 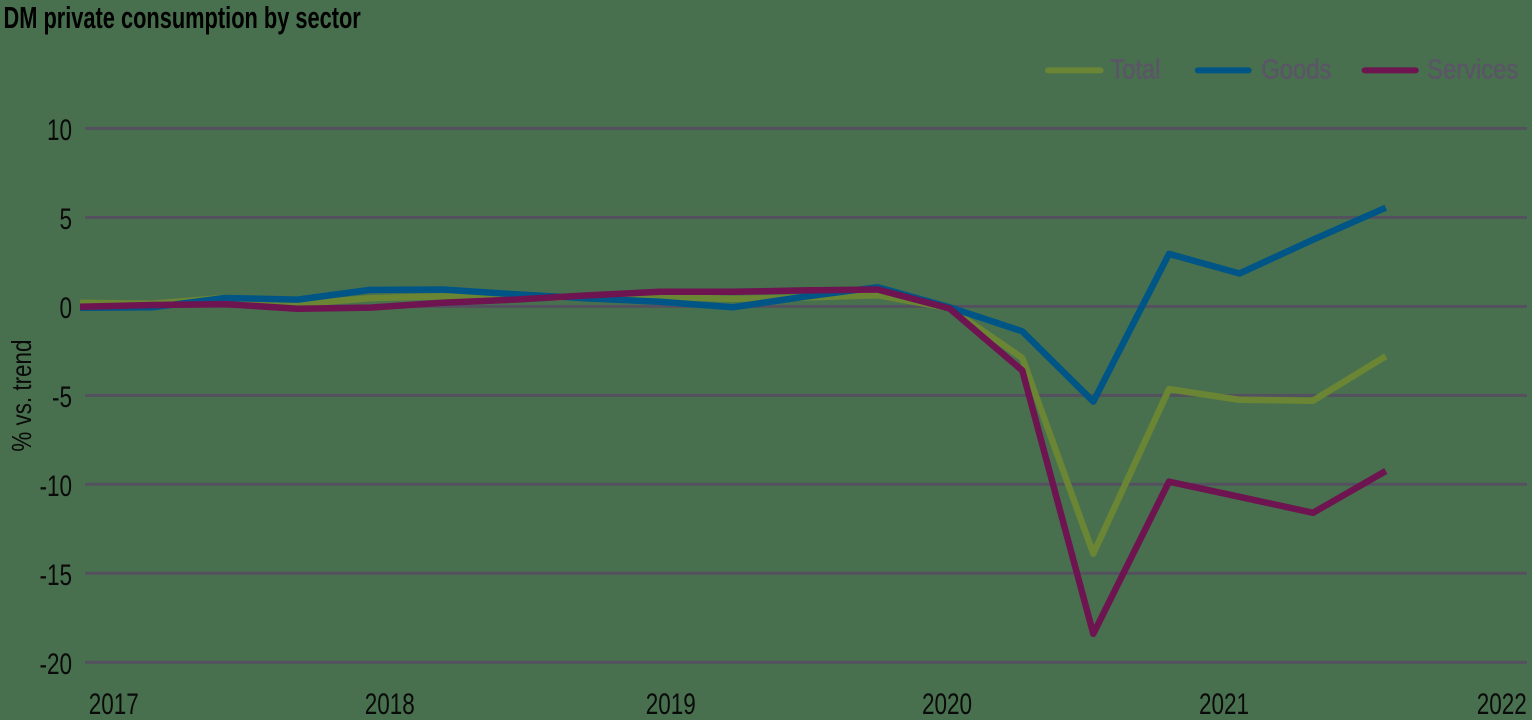 I want to click on svg-text: Goods, so click(x=1296, y=68).